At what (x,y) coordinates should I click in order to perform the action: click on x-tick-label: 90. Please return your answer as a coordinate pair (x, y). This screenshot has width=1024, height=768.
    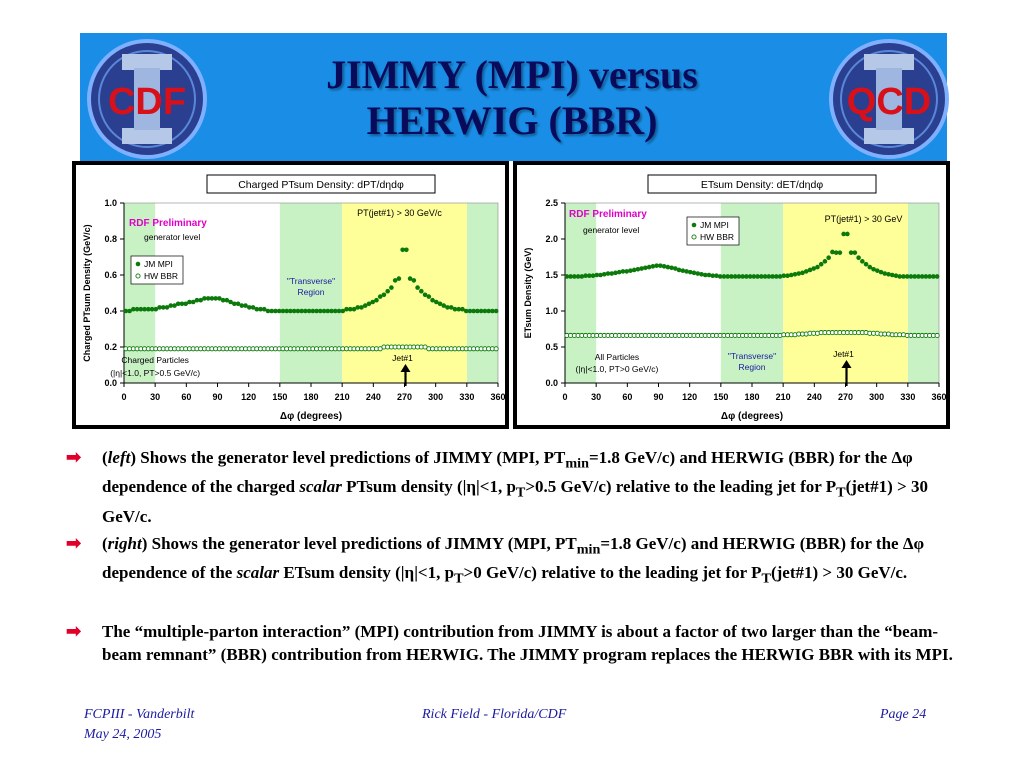
    Looking at the image, I should click on (217, 397).